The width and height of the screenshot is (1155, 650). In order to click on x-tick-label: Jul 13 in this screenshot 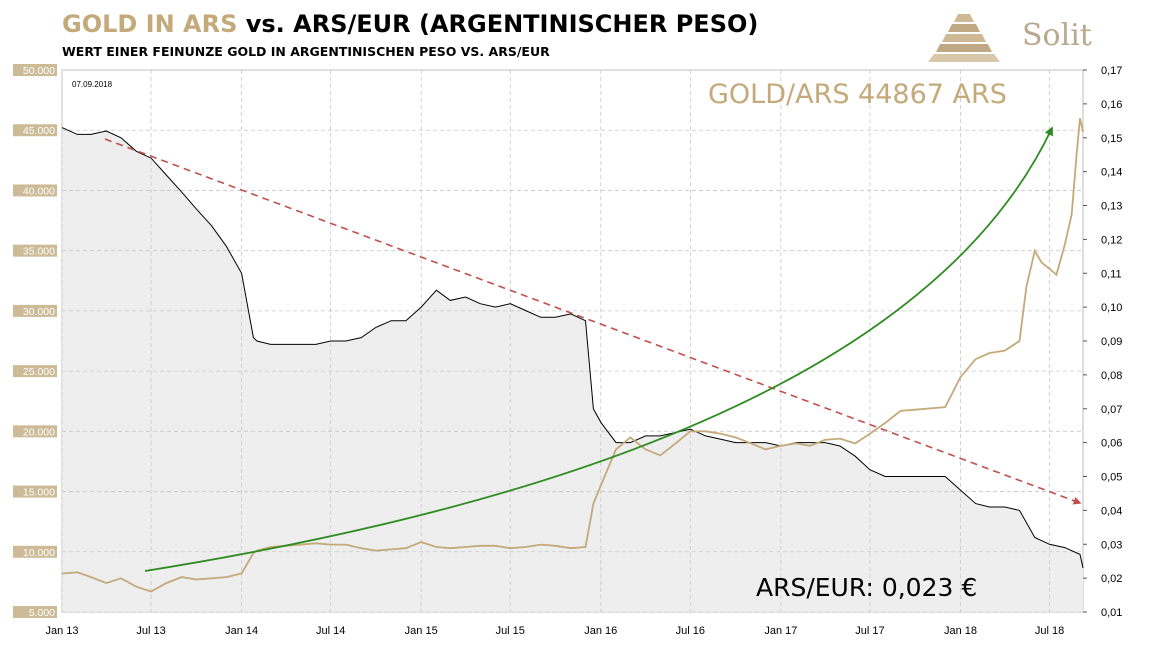, I will do `click(150, 631)`.